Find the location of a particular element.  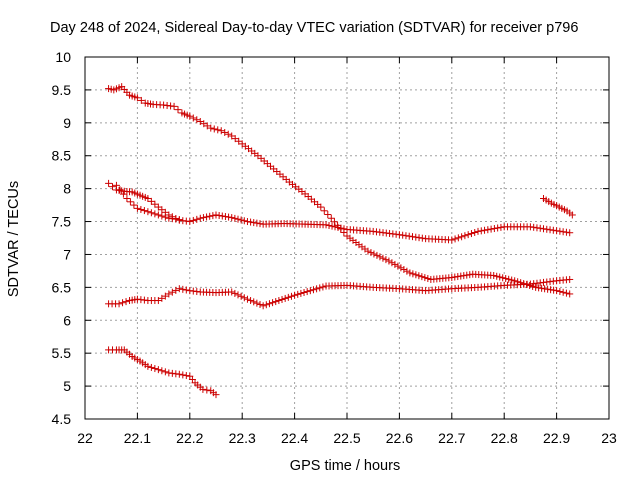

y-tick-label: 5 is located at coordinates (67, 386).